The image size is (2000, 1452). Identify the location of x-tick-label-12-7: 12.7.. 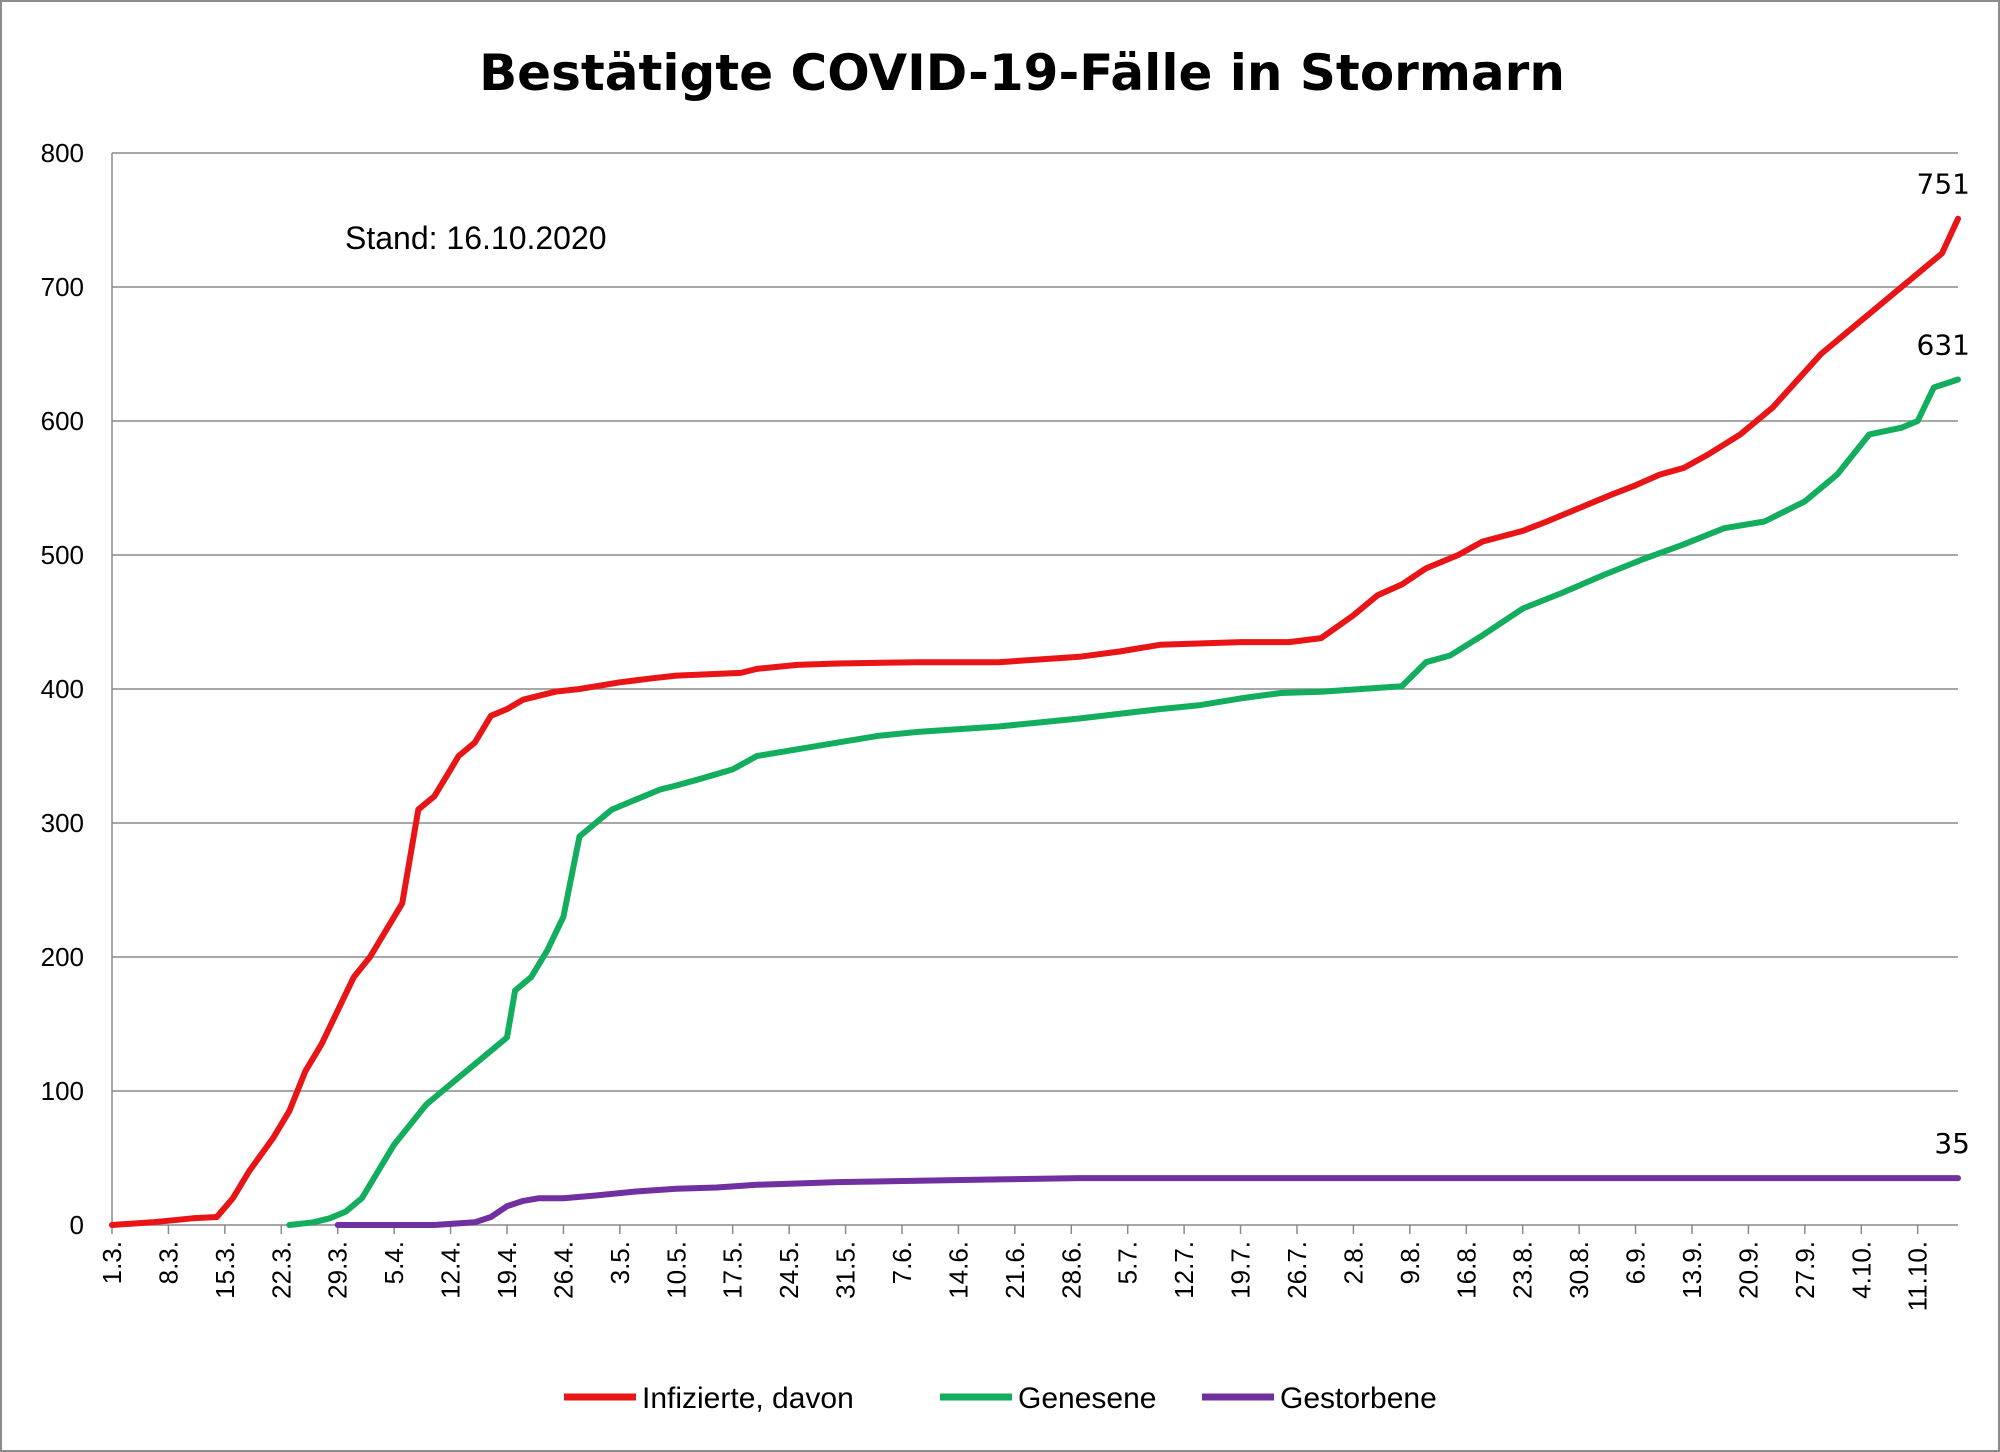
(1184, 1270).